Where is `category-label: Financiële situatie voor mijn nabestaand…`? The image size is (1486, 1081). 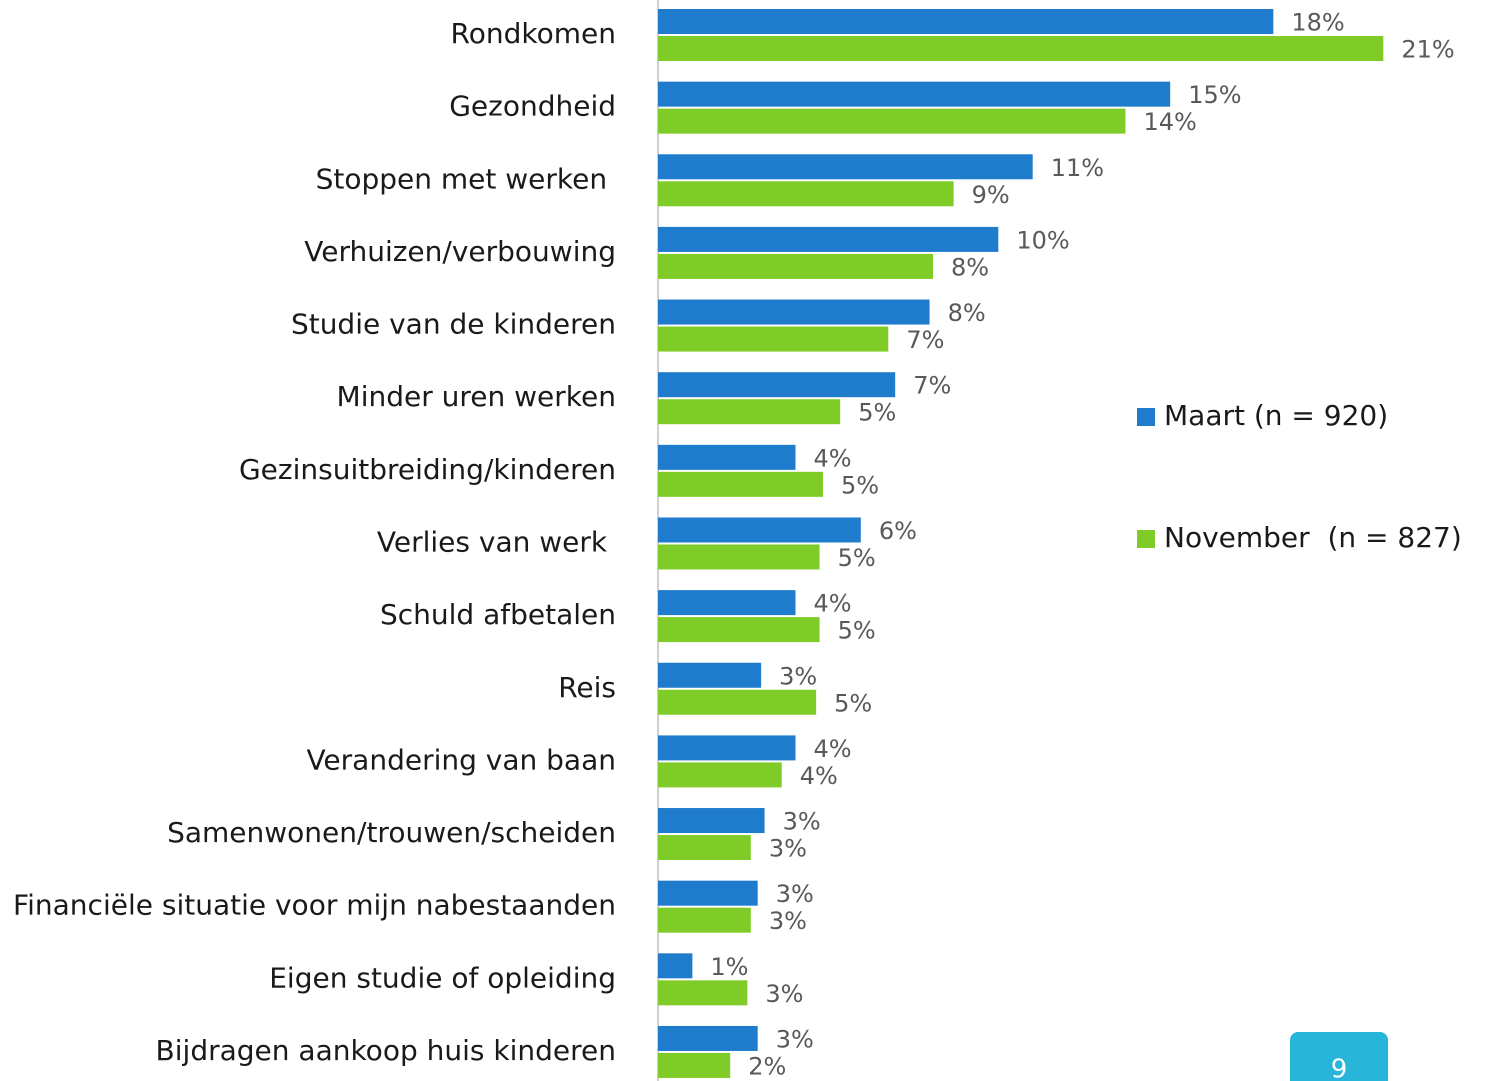
category-label: Financiële situatie voor mijn nabestaand… is located at coordinates (314, 905).